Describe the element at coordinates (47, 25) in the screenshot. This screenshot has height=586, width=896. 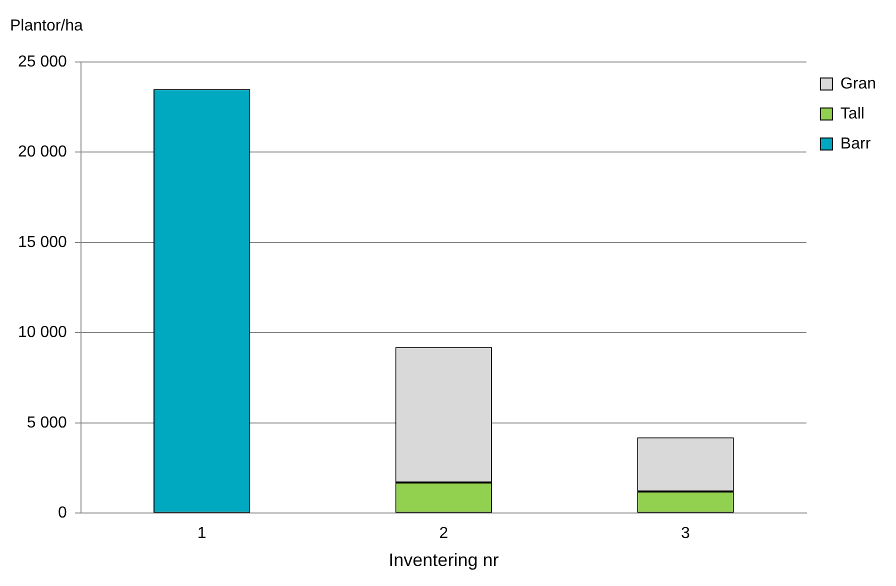
I see `y-axis-title: Plantor/ha` at that location.